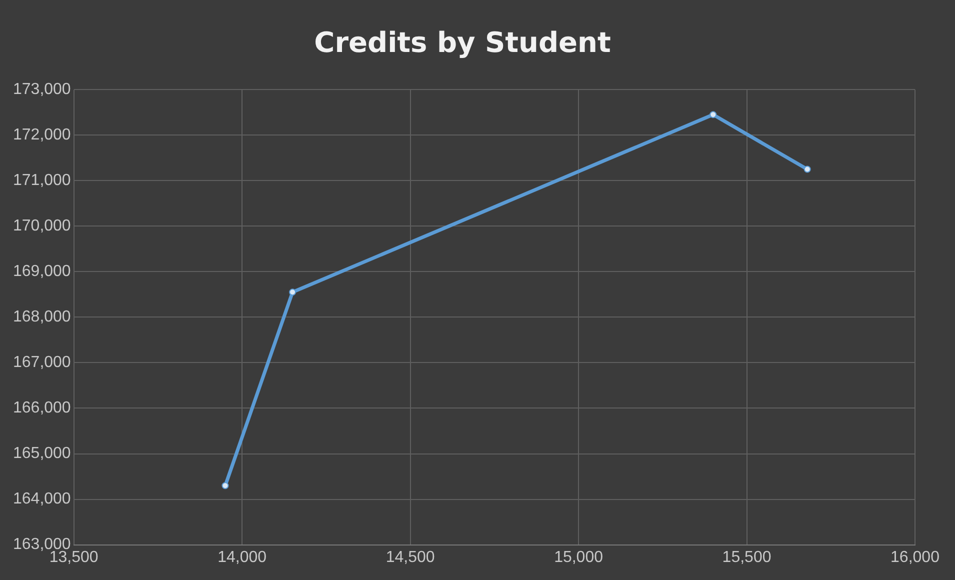 This screenshot has height=580, width=955. Describe the element at coordinates (410, 557) in the screenshot. I see `x-tick-label: 14,500` at that location.